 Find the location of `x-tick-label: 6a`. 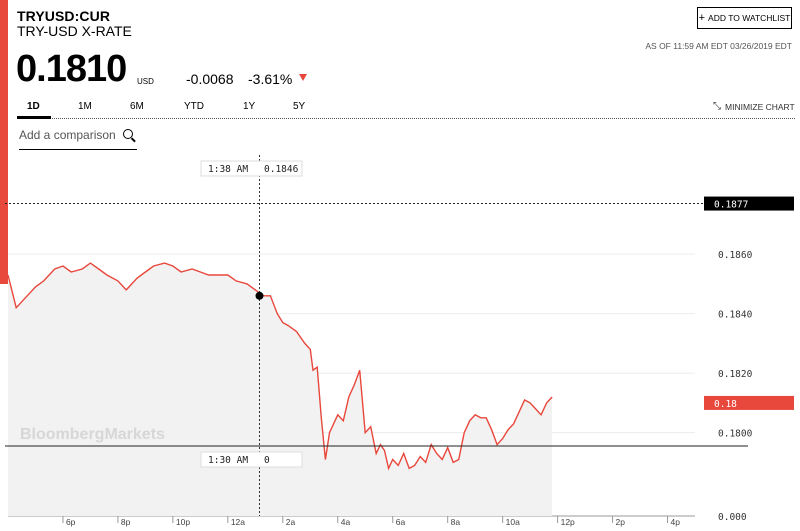

x-tick-label: 6a is located at coordinates (401, 522).